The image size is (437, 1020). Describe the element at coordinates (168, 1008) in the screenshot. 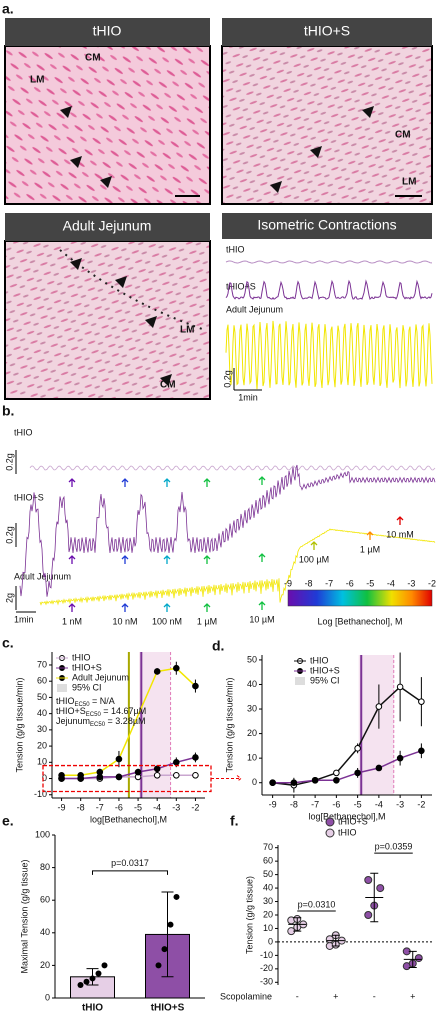

I see `x-tick-label: tHIO+S` at that location.